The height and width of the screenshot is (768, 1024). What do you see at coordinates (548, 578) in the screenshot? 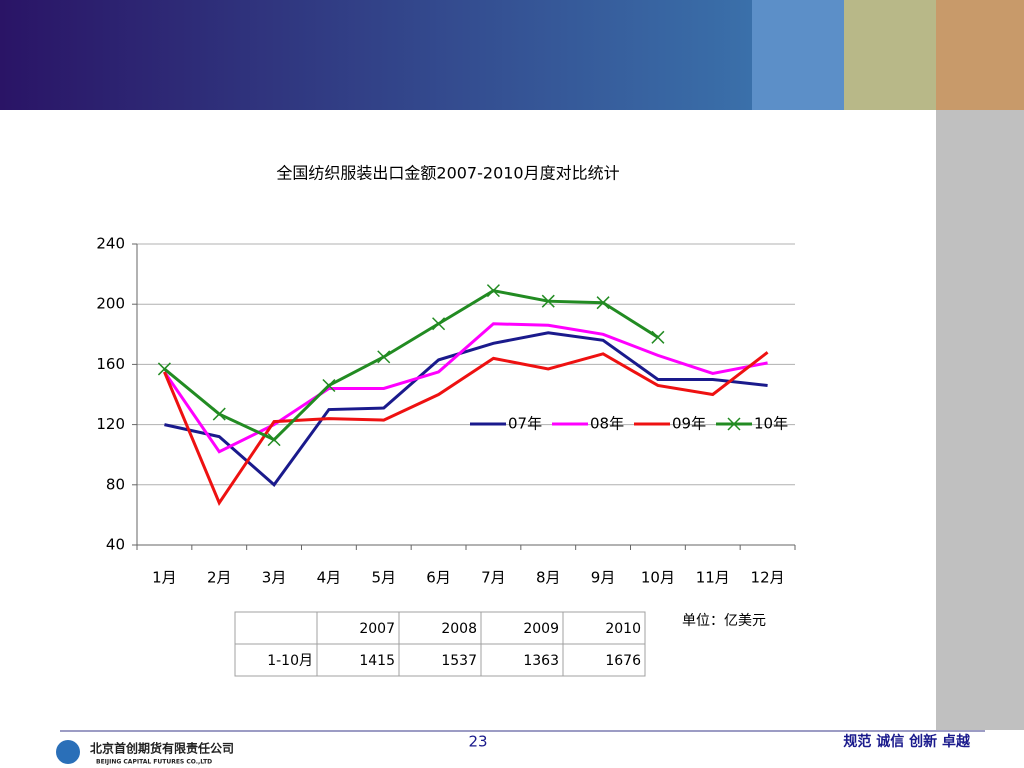
I see `x-tick-label: 8月` at bounding box center [548, 578].